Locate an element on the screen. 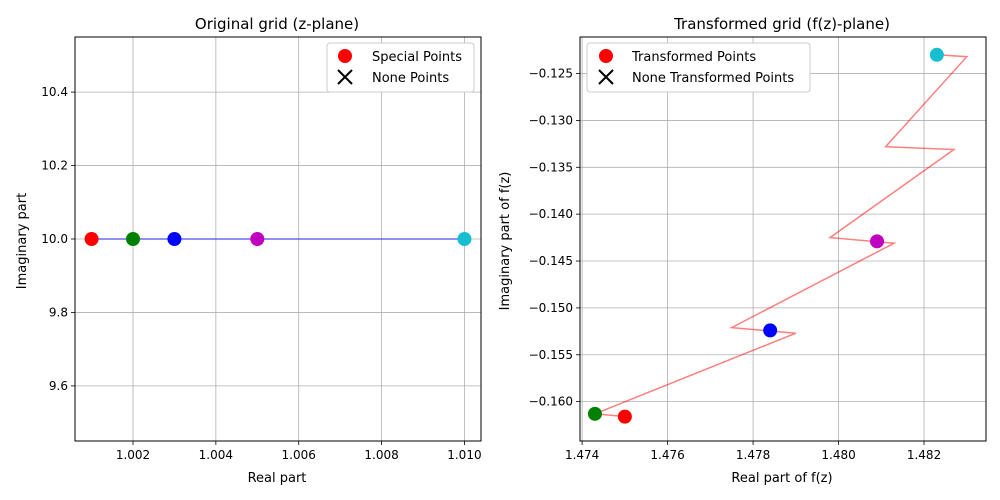 The height and width of the screenshot is (500, 1000). x-tick-label: 1.010 is located at coordinates (464, 455).